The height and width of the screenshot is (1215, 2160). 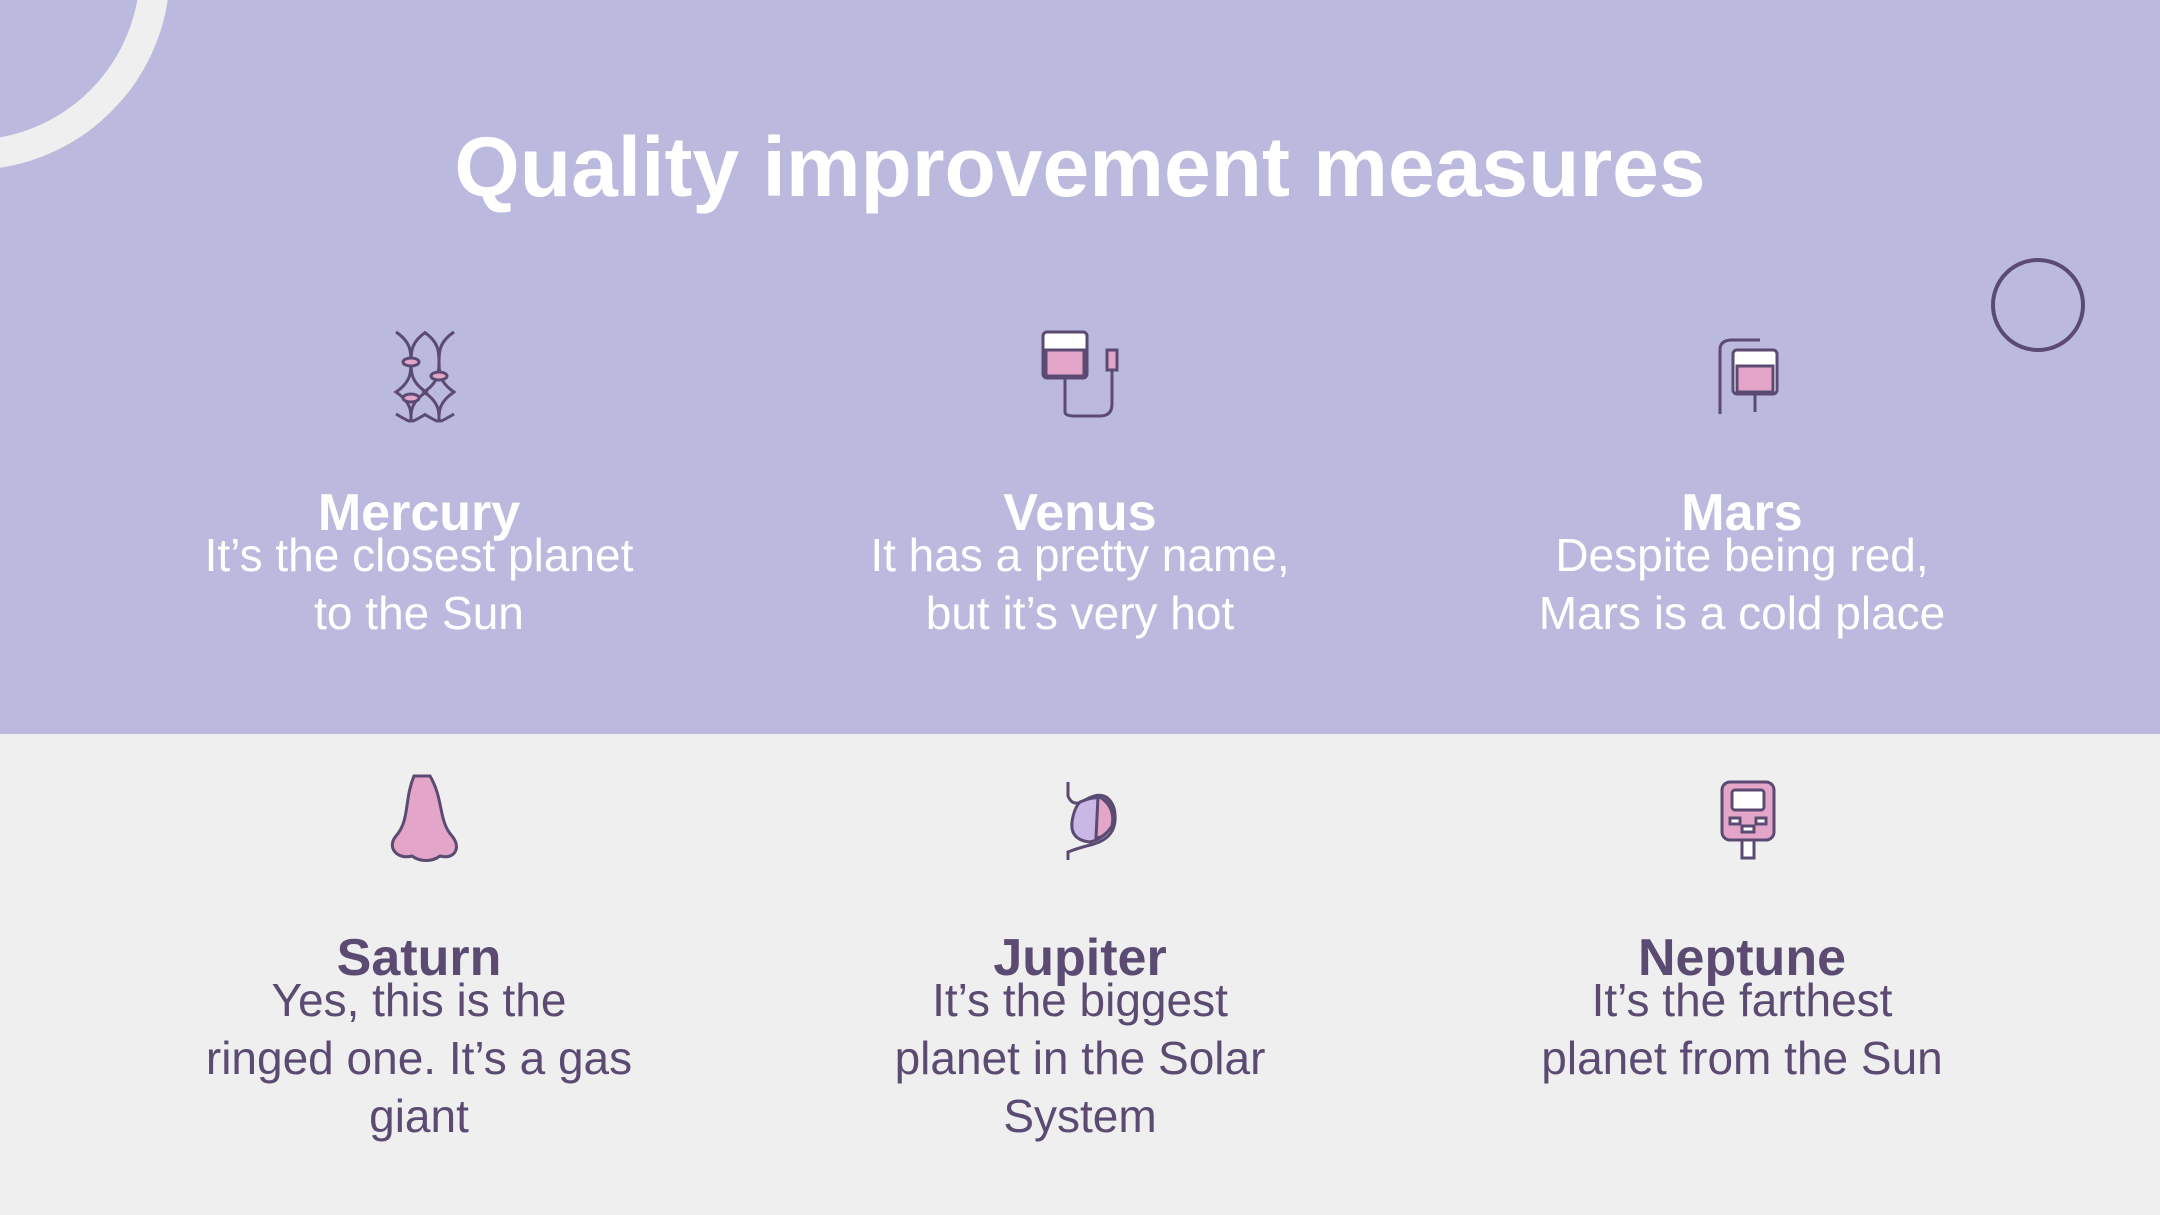 What do you see at coordinates (1079, 167) in the screenshot?
I see `slide-title: Quality improvement measures` at bounding box center [1079, 167].